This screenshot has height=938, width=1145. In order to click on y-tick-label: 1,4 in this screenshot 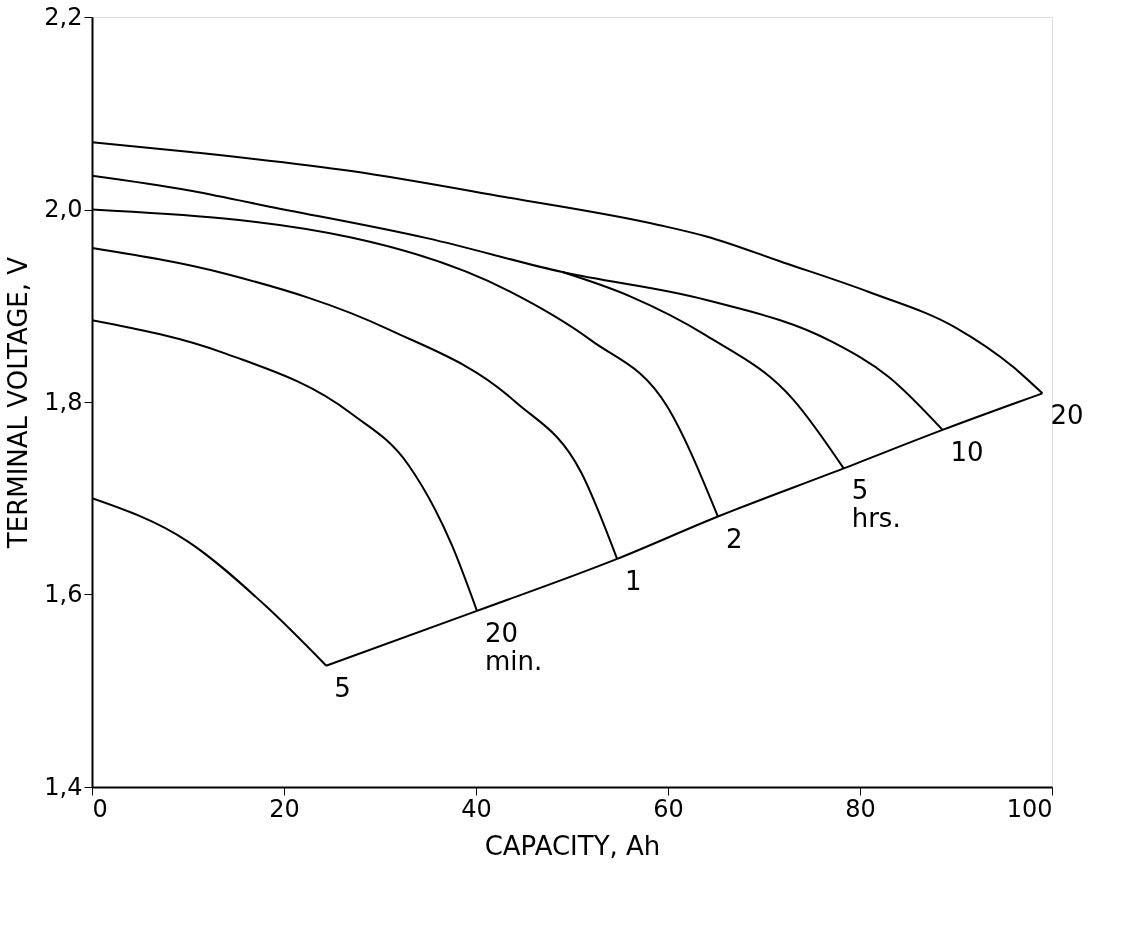, I will do `click(63, 786)`.